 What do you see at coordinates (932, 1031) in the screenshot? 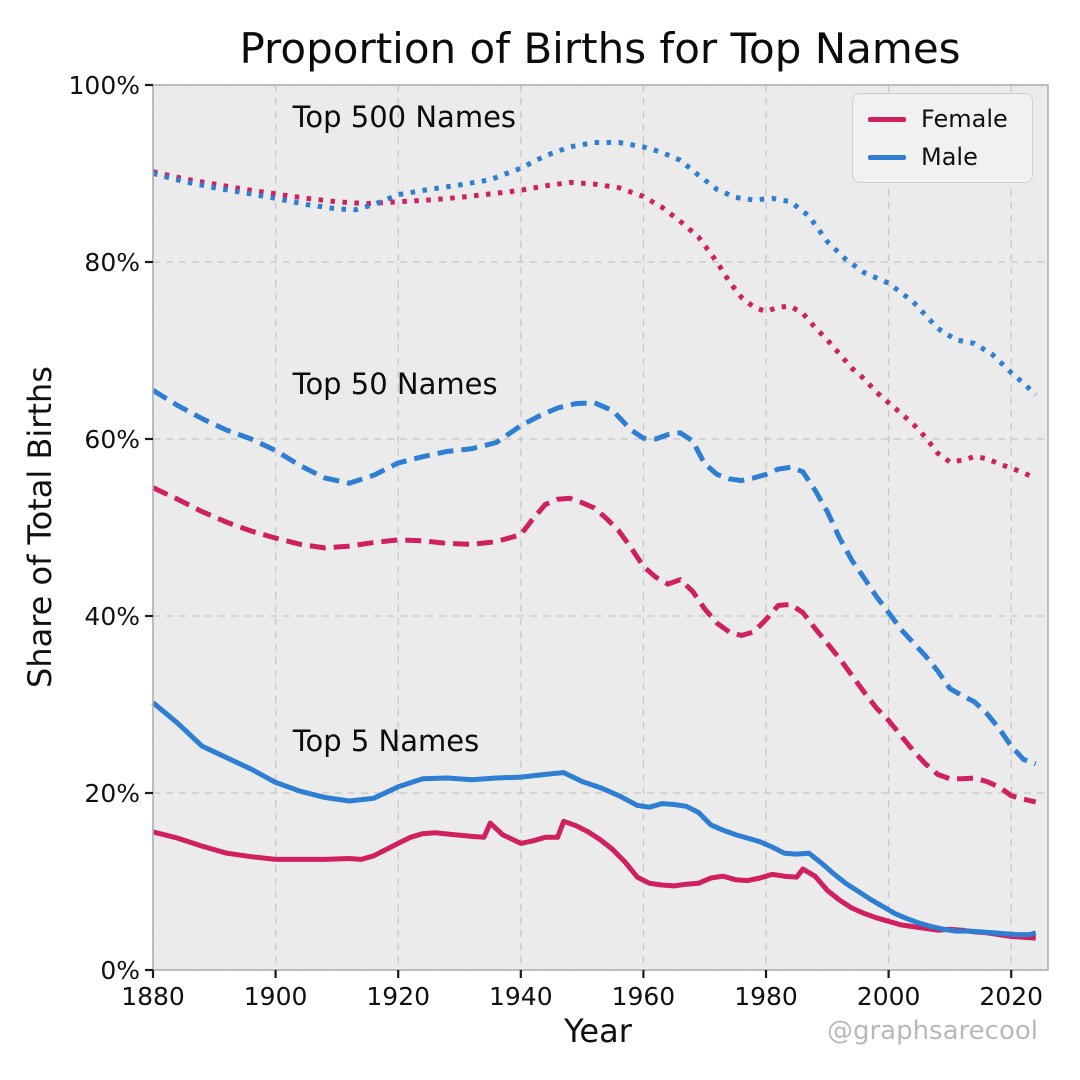
I see `watermark: @graphsarecool` at bounding box center [932, 1031].